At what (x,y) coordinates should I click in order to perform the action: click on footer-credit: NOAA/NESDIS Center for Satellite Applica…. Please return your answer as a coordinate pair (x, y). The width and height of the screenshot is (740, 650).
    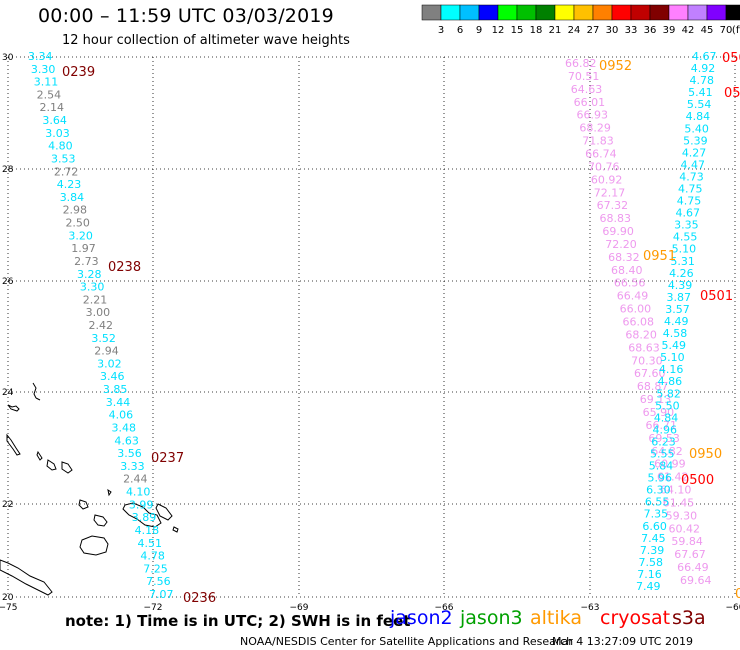
    Looking at the image, I should click on (407, 641).